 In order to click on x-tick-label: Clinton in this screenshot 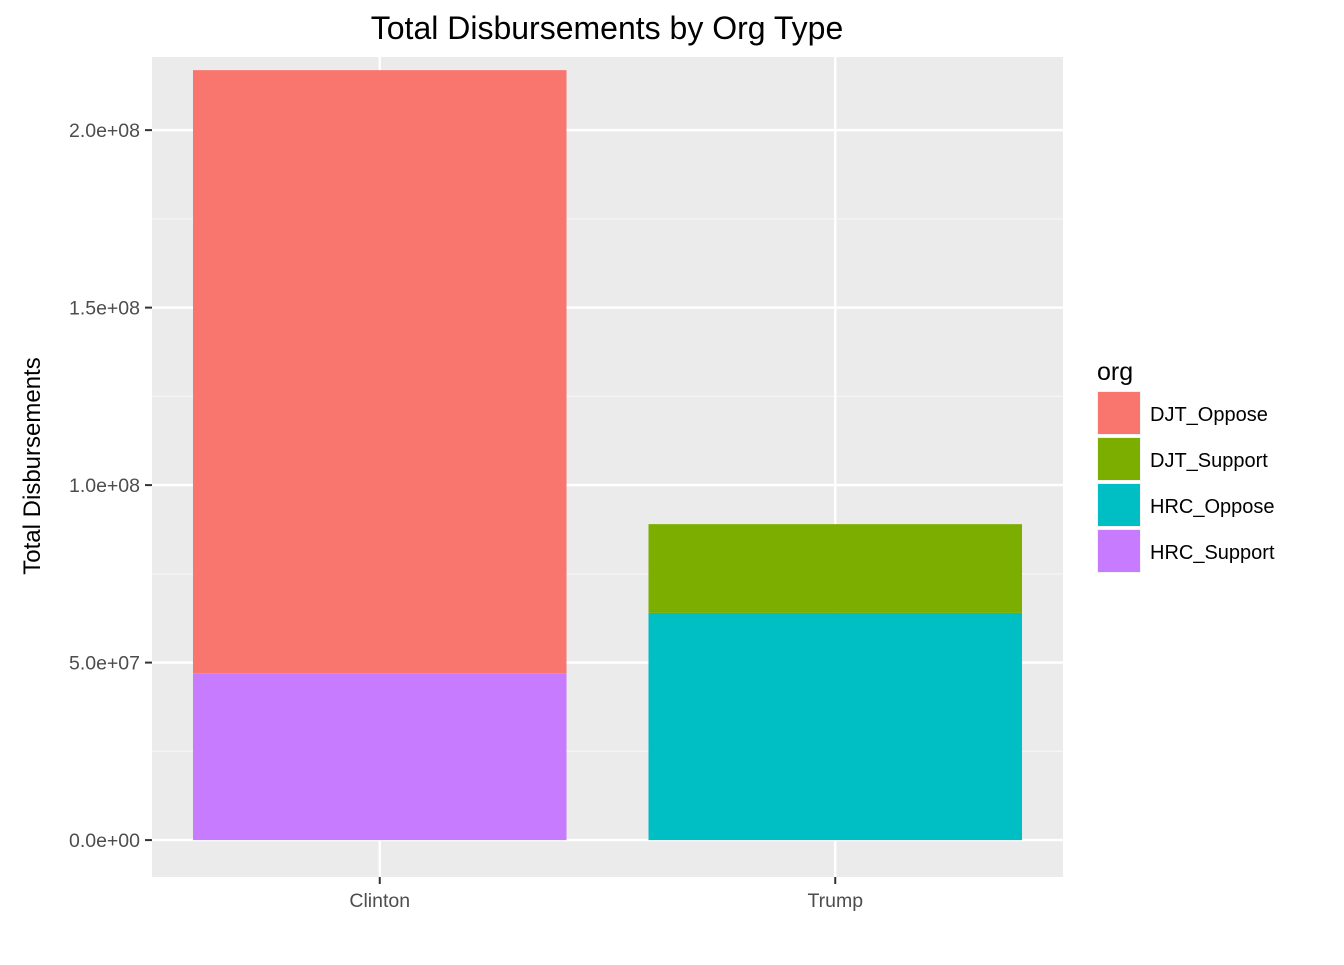, I will do `click(379, 901)`.